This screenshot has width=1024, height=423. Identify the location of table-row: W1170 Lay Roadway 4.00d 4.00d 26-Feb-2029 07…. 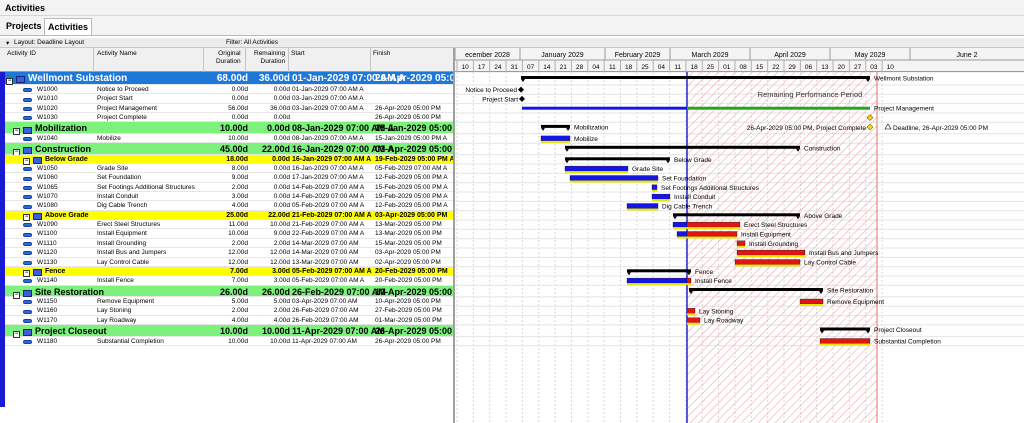
(230, 321).